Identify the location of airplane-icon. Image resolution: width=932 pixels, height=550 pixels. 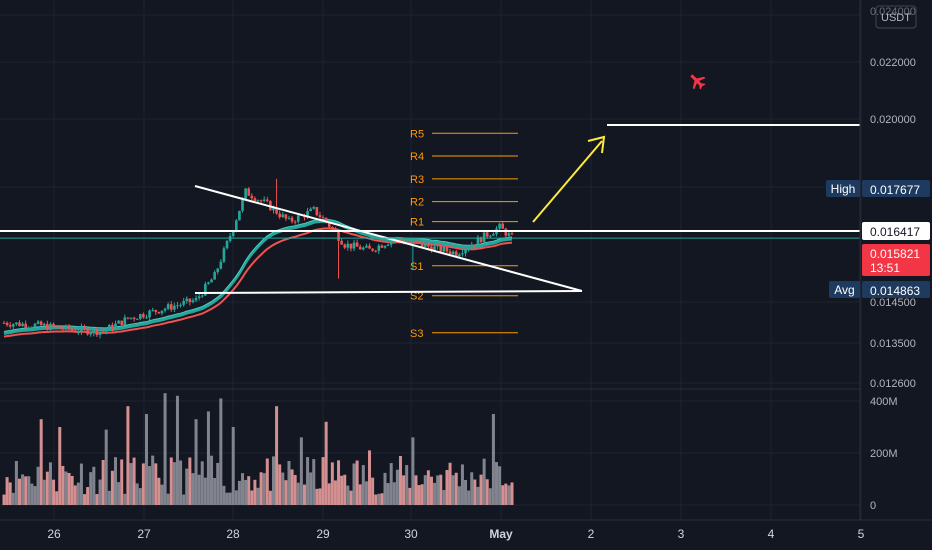
(697, 81).